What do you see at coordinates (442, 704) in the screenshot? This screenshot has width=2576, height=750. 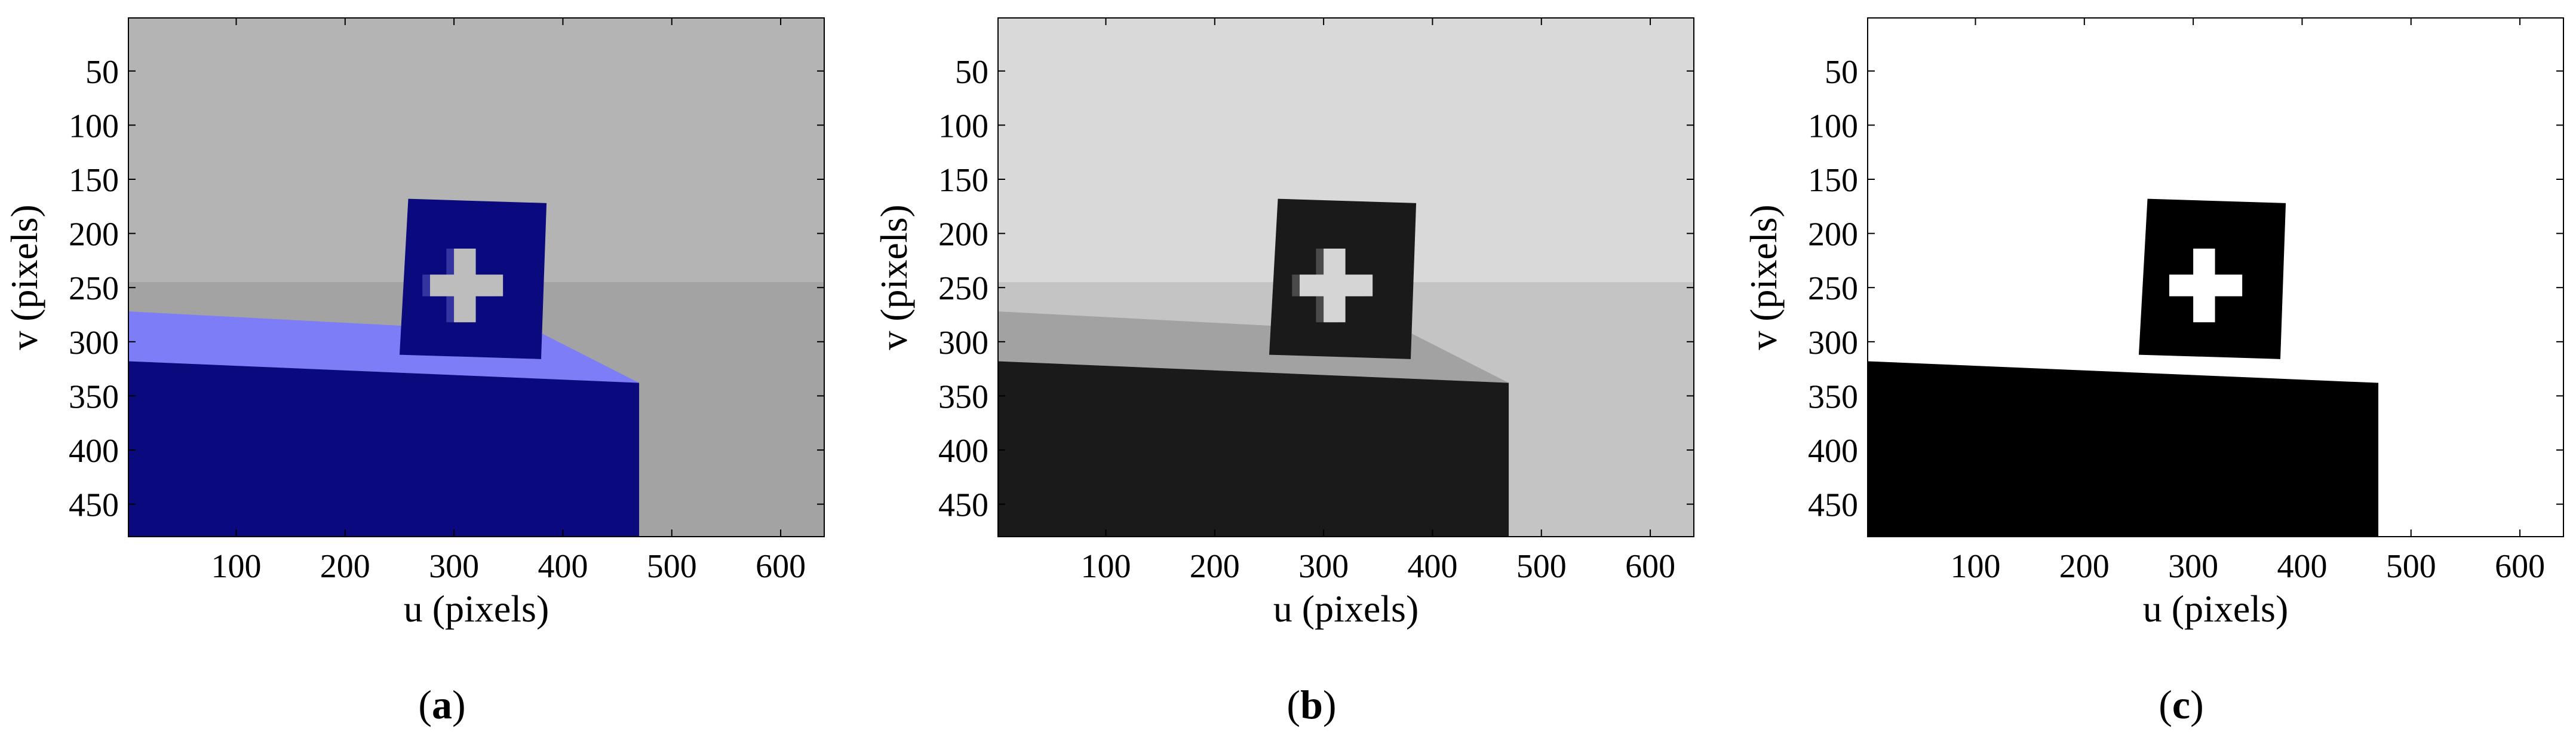 I see `caption-a: (a)` at bounding box center [442, 704].